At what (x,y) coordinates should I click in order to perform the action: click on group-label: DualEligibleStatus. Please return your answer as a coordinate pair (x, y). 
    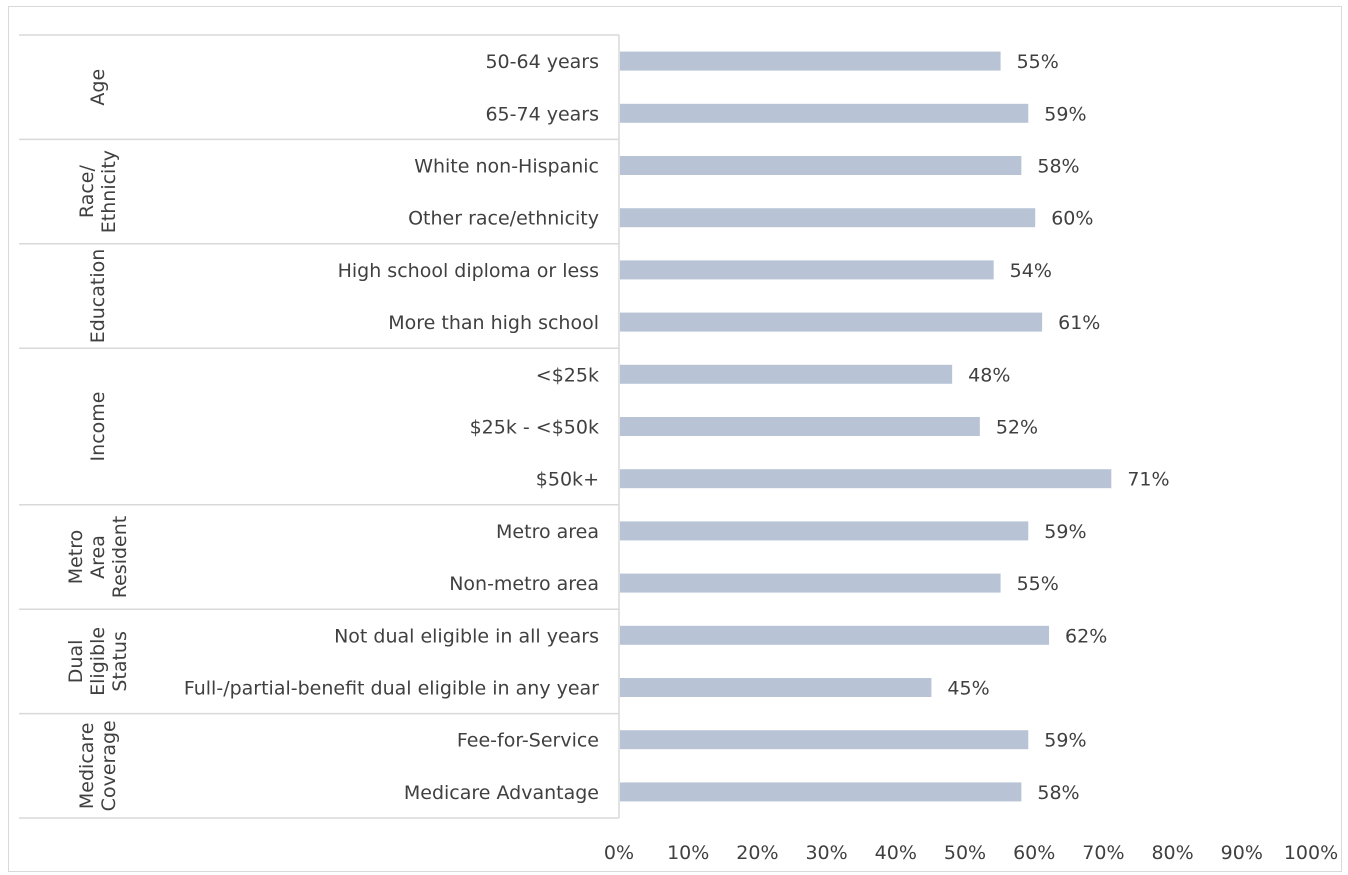
    Looking at the image, I should click on (98, 661).